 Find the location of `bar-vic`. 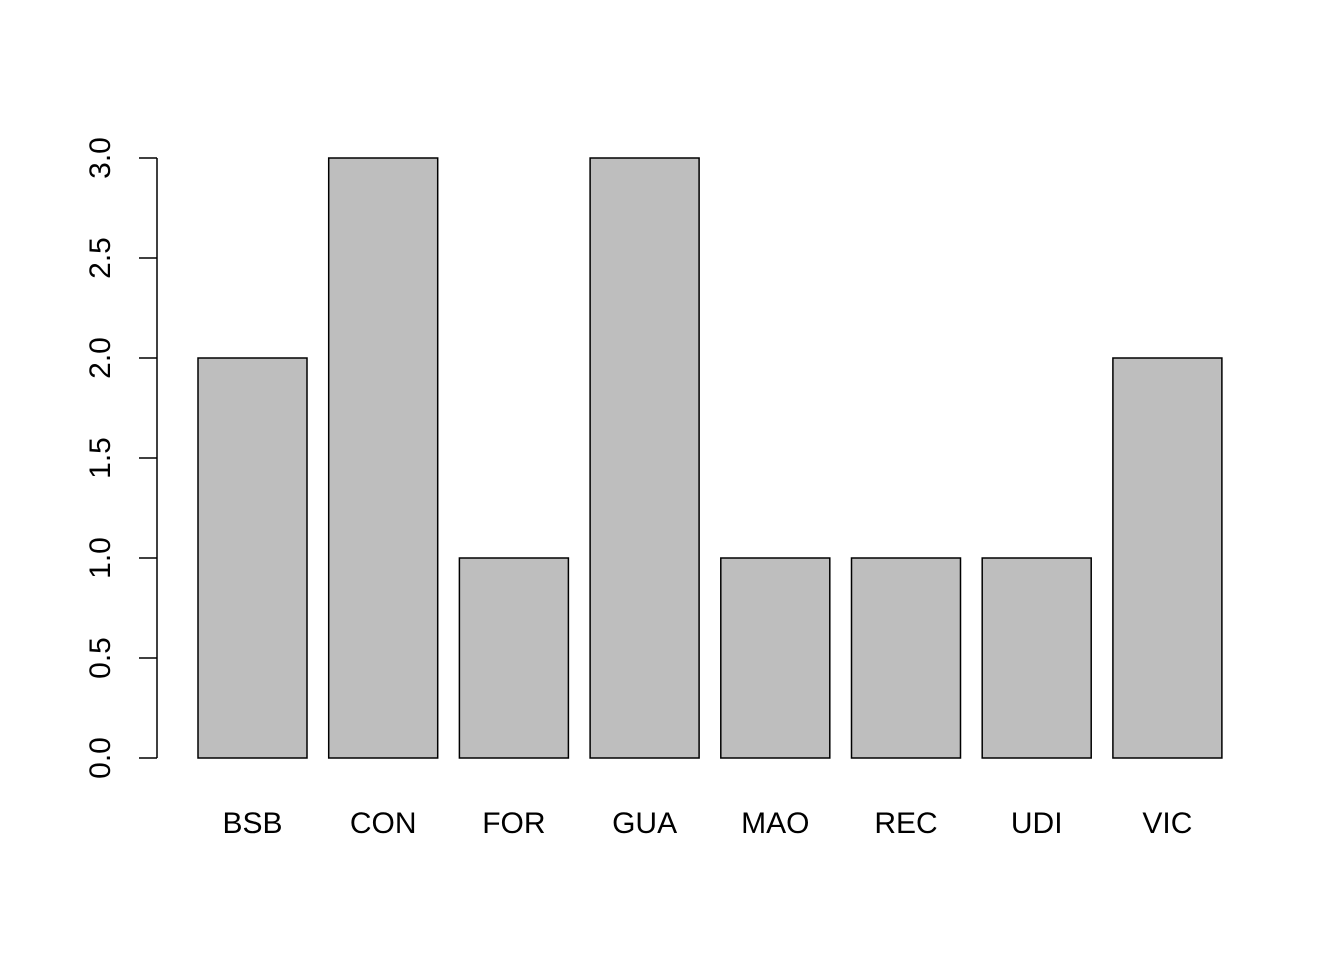

bar-vic is located at coordinates (1167, 558).